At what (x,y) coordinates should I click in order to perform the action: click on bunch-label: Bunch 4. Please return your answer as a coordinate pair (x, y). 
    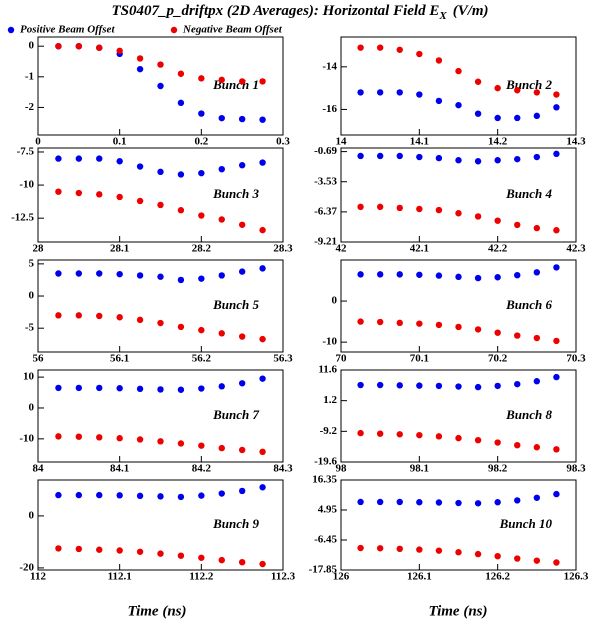
    Looking at the image, I should click on (528, 193).